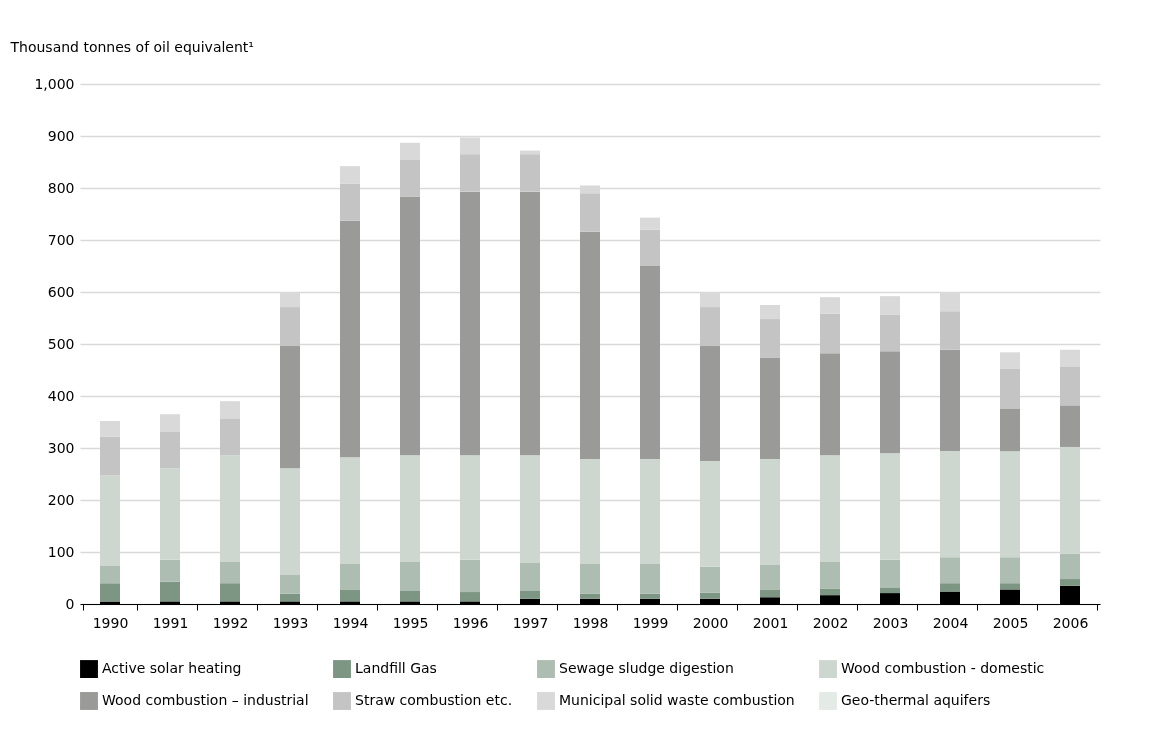 This screenshot has width=1158, height=730. What do you see at coordinates (230, 622) in the screenshot?
I see `x-tick-label: 1992` at bounding box center [230, 622].